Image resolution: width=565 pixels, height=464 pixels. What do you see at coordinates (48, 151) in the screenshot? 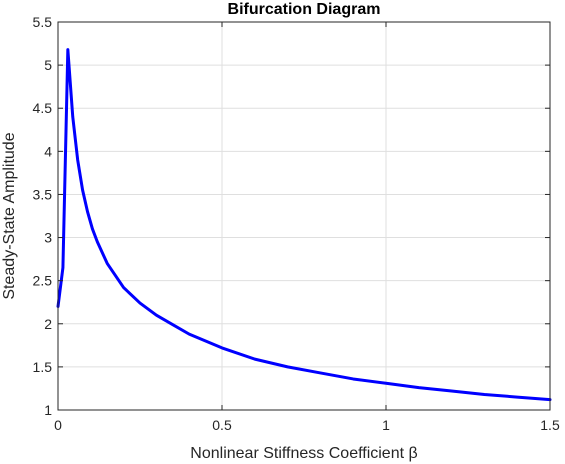
I see `y-tick-label: 4` at bounding box center [48, 151].